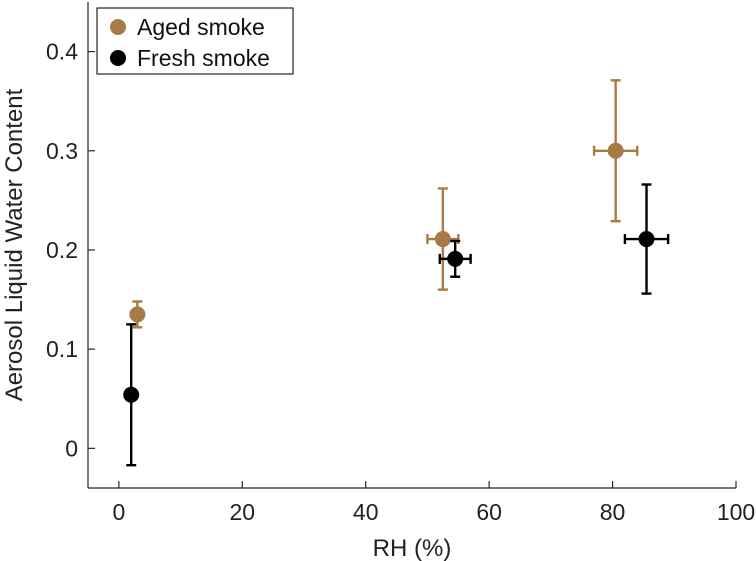 This screenshot has height=561, width=756. I want to click on legend-marker-fresh-smoke, so click(118, 58).